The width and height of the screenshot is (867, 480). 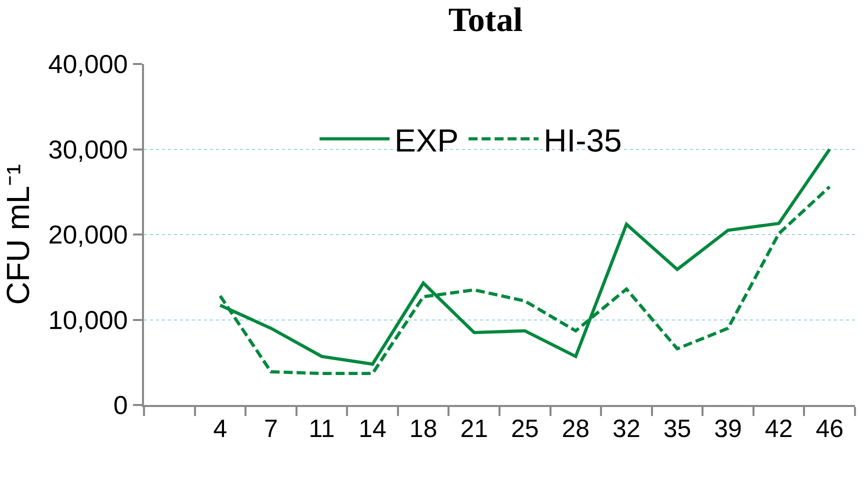 I want to click on x-tick-label: 39, so click(x=728, y=429).